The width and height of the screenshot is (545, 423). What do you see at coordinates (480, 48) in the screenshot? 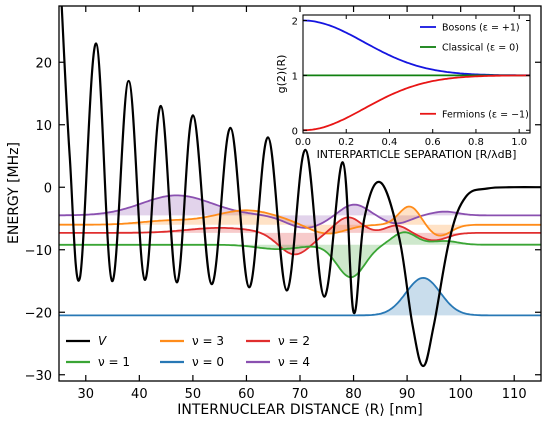
I see `inset-legend-label: Classical (ε = 0)` at bounding box center [480, 48].